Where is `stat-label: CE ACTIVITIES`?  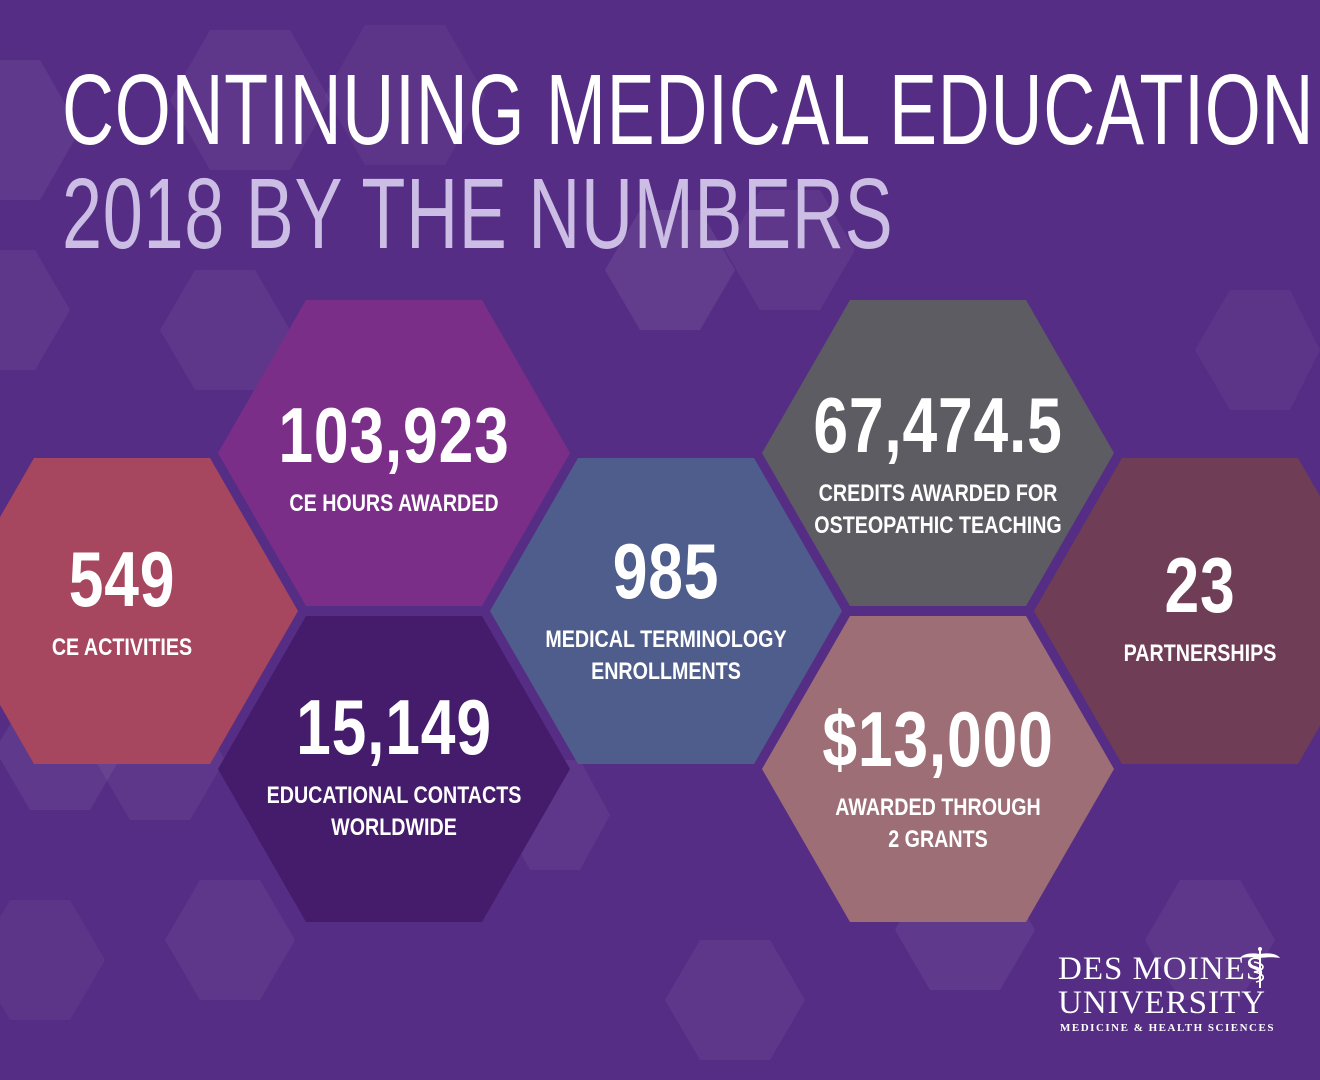
stat-label: CE ACTIVITIES is located at coordinates (122, 647).